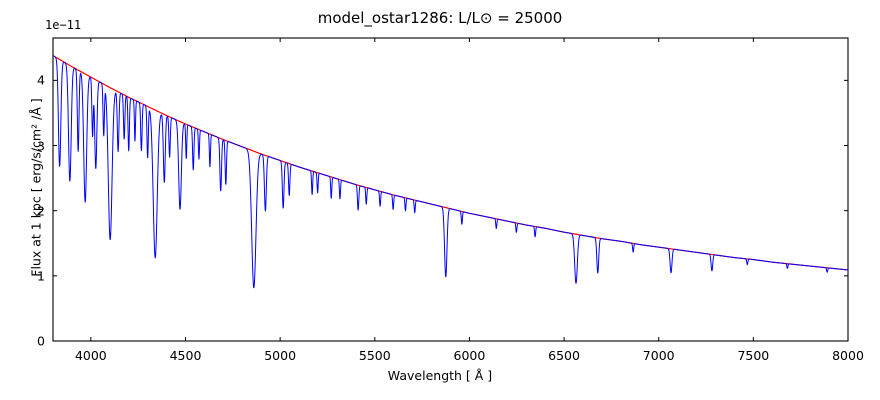  Describe the element at coordinates (374, 355) in the screenshot. I see `x-tick-label: 5500` at that location.